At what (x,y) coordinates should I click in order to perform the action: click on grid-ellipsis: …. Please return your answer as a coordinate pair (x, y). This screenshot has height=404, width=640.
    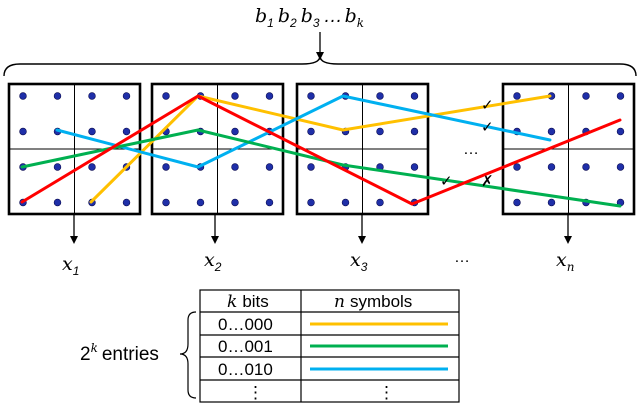
    Looking at the image, I should click on (471, 149).